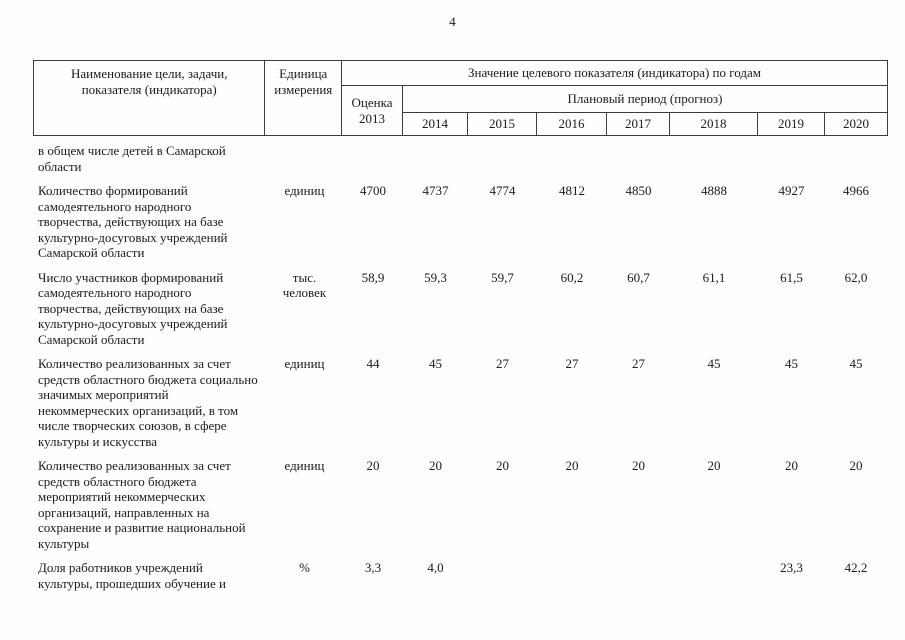  I want to click on header-plan-period-cell: Плановый период (прогноз), so click(645, 99).